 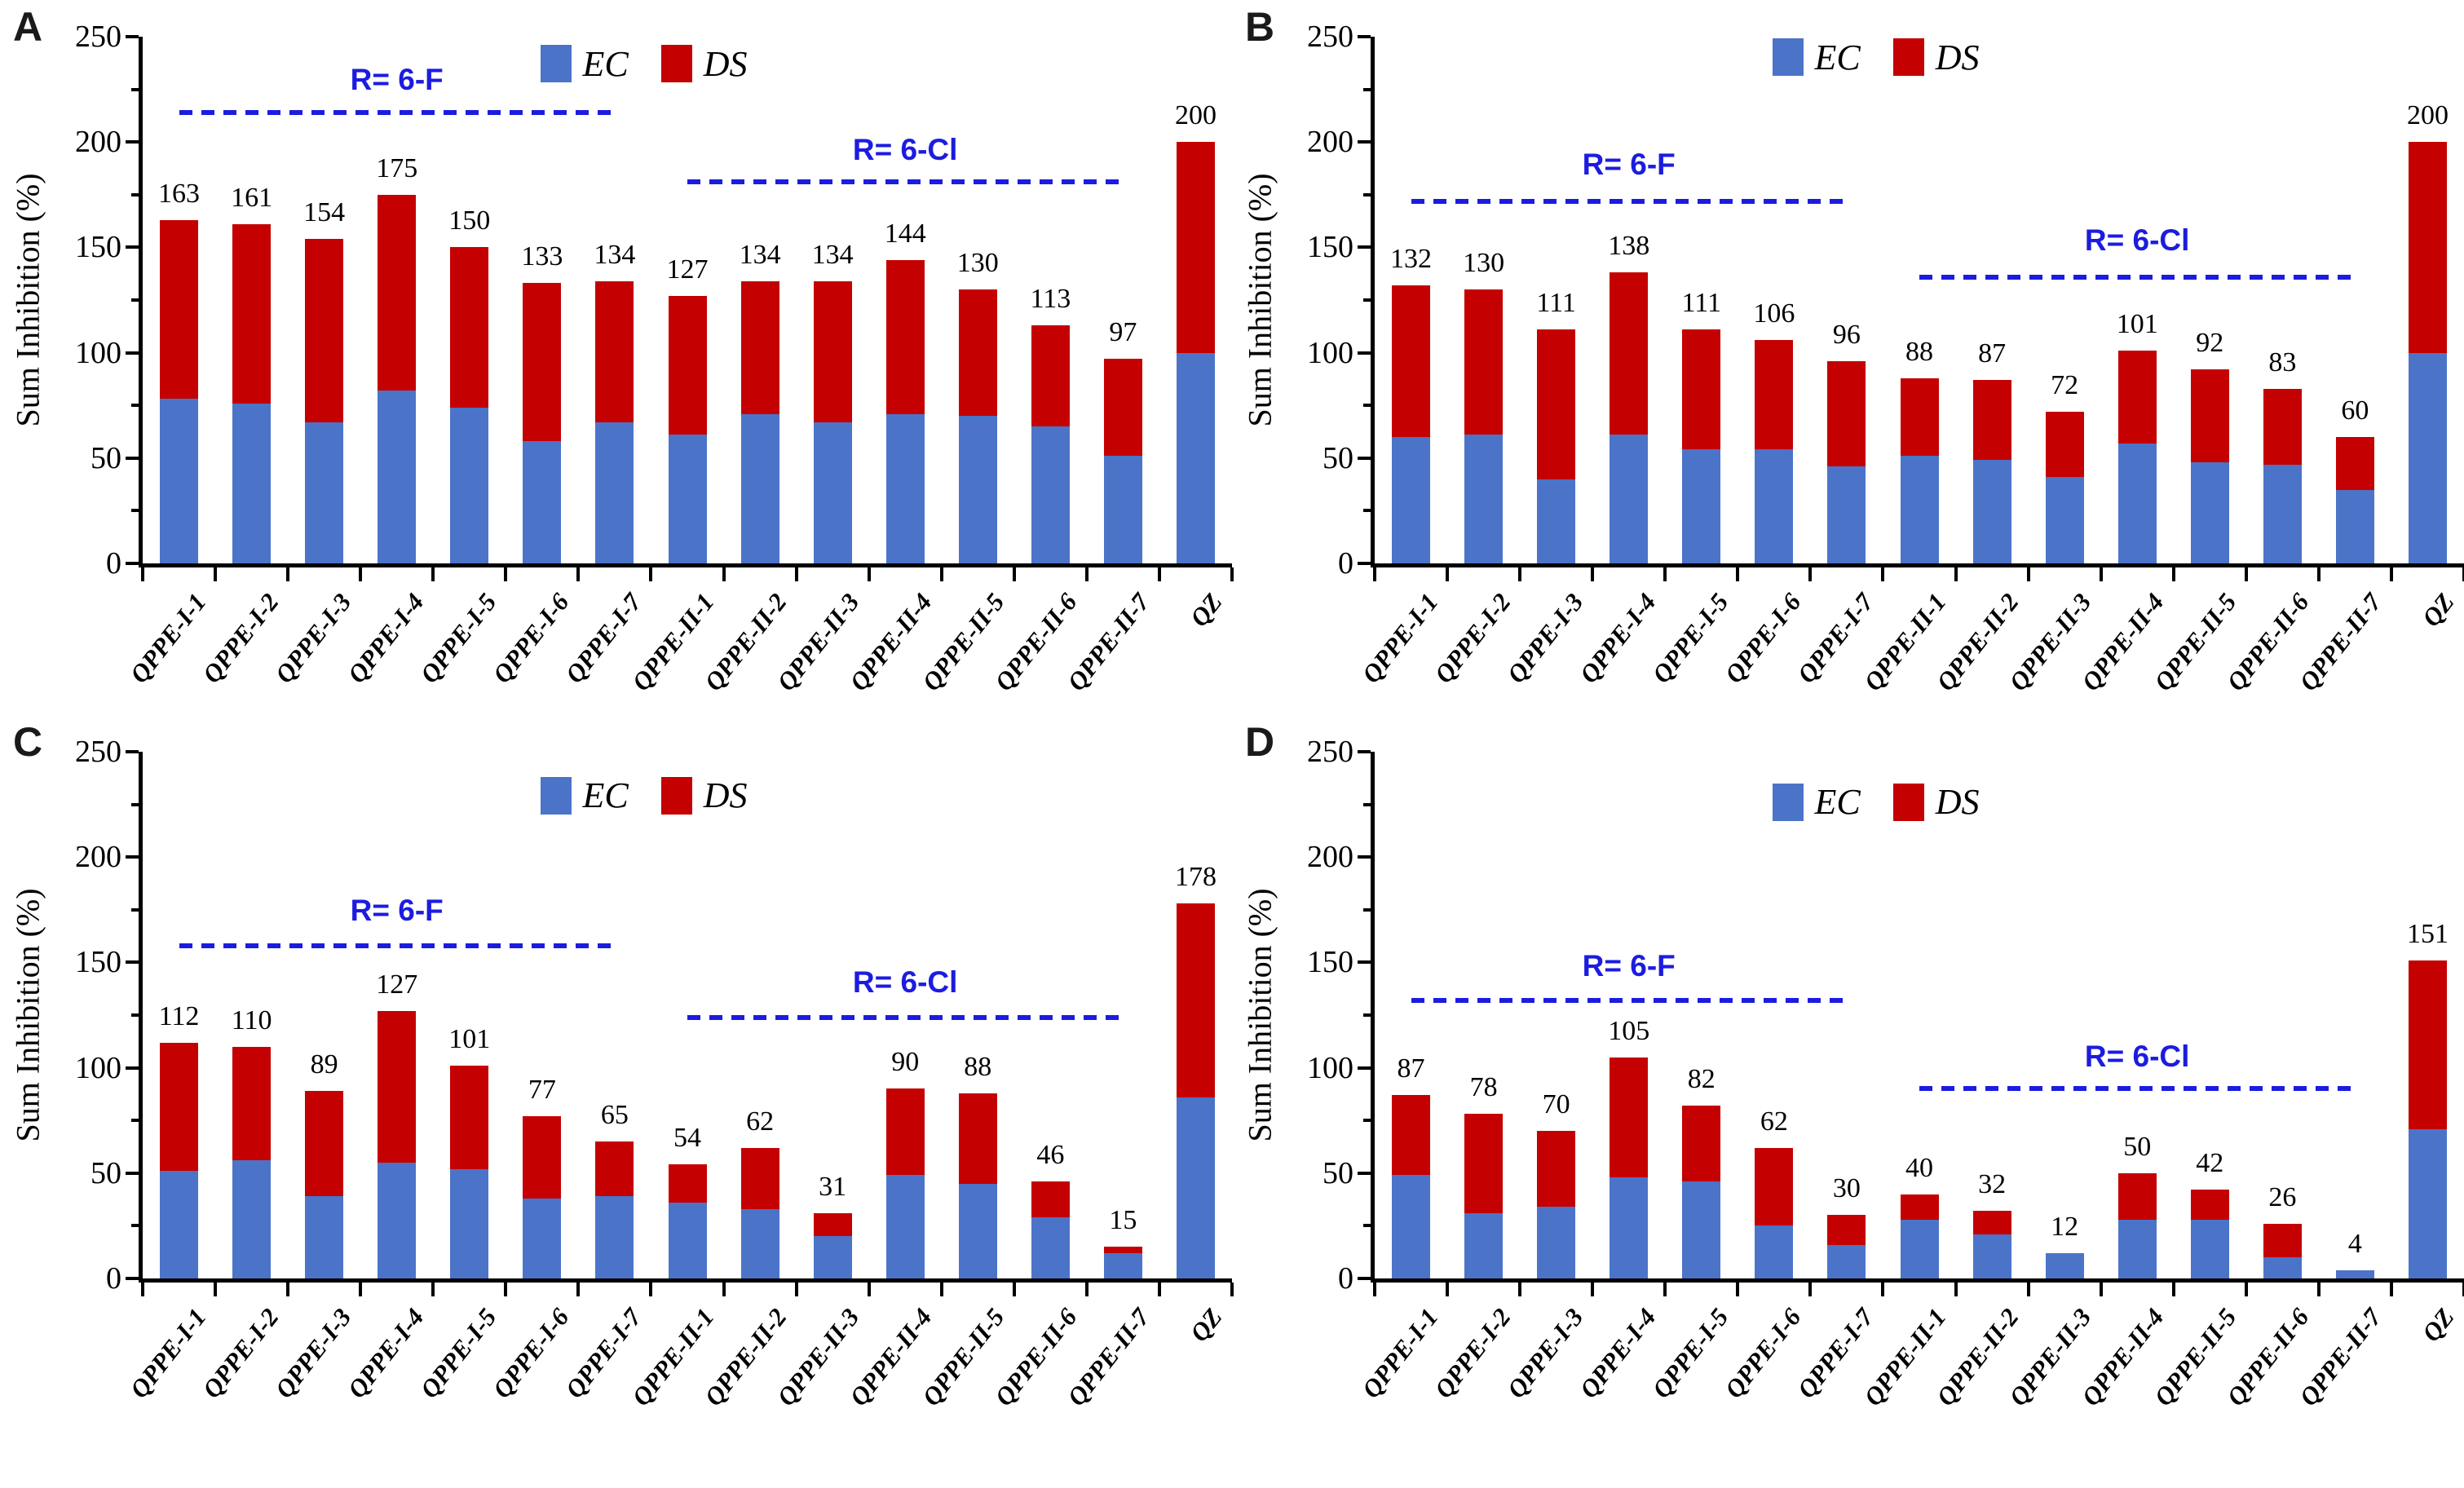 I want to click on bar-value-label: 151, so click(x=2427, y=933).